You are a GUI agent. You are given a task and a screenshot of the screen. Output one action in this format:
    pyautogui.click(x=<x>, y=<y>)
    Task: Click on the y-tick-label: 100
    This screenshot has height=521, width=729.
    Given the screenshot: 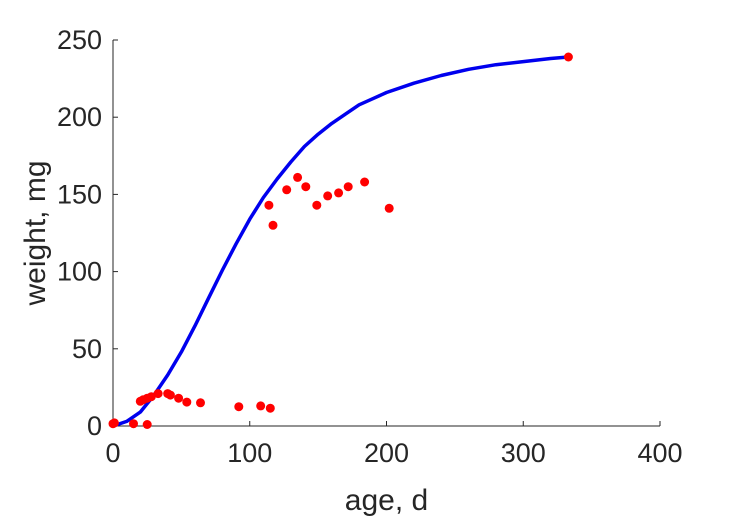 What is the action you would take?
    pyautogui.click(x=79, y=272)
    